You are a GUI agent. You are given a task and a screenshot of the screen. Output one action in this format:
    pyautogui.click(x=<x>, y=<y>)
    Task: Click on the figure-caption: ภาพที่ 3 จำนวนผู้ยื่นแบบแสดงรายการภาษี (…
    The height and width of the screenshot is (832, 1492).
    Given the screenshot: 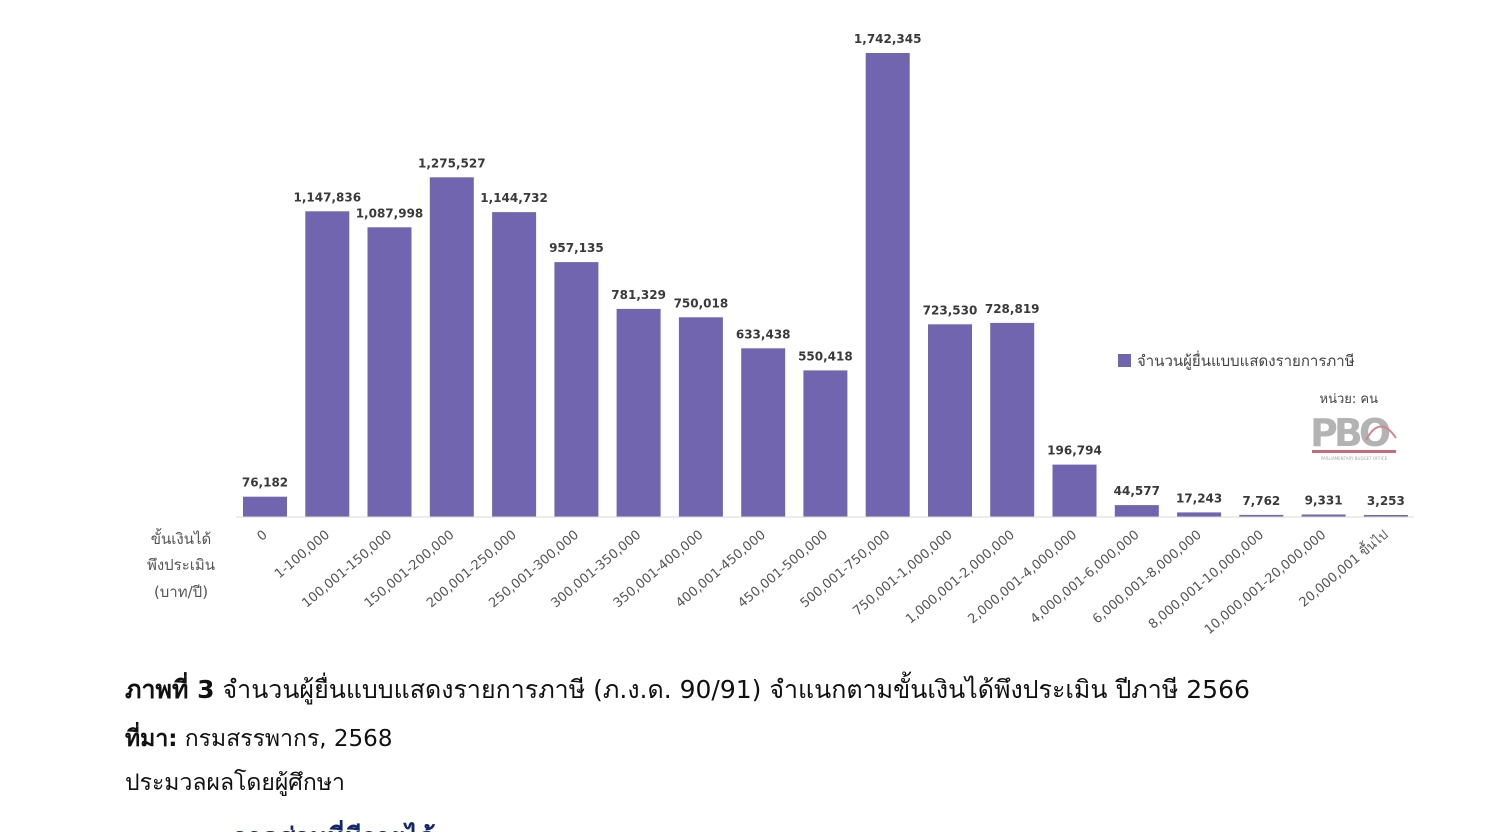 What is the action you would take?
    pyautogui.click(x=687, y=690)
    